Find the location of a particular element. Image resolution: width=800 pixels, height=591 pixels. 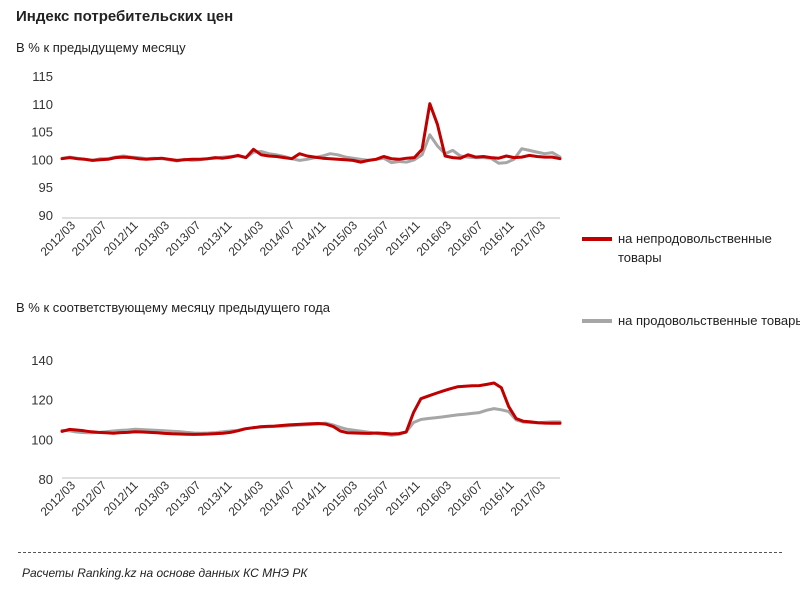

chart-1-y-tick-label: 105 is located at coordinates (42, 132).